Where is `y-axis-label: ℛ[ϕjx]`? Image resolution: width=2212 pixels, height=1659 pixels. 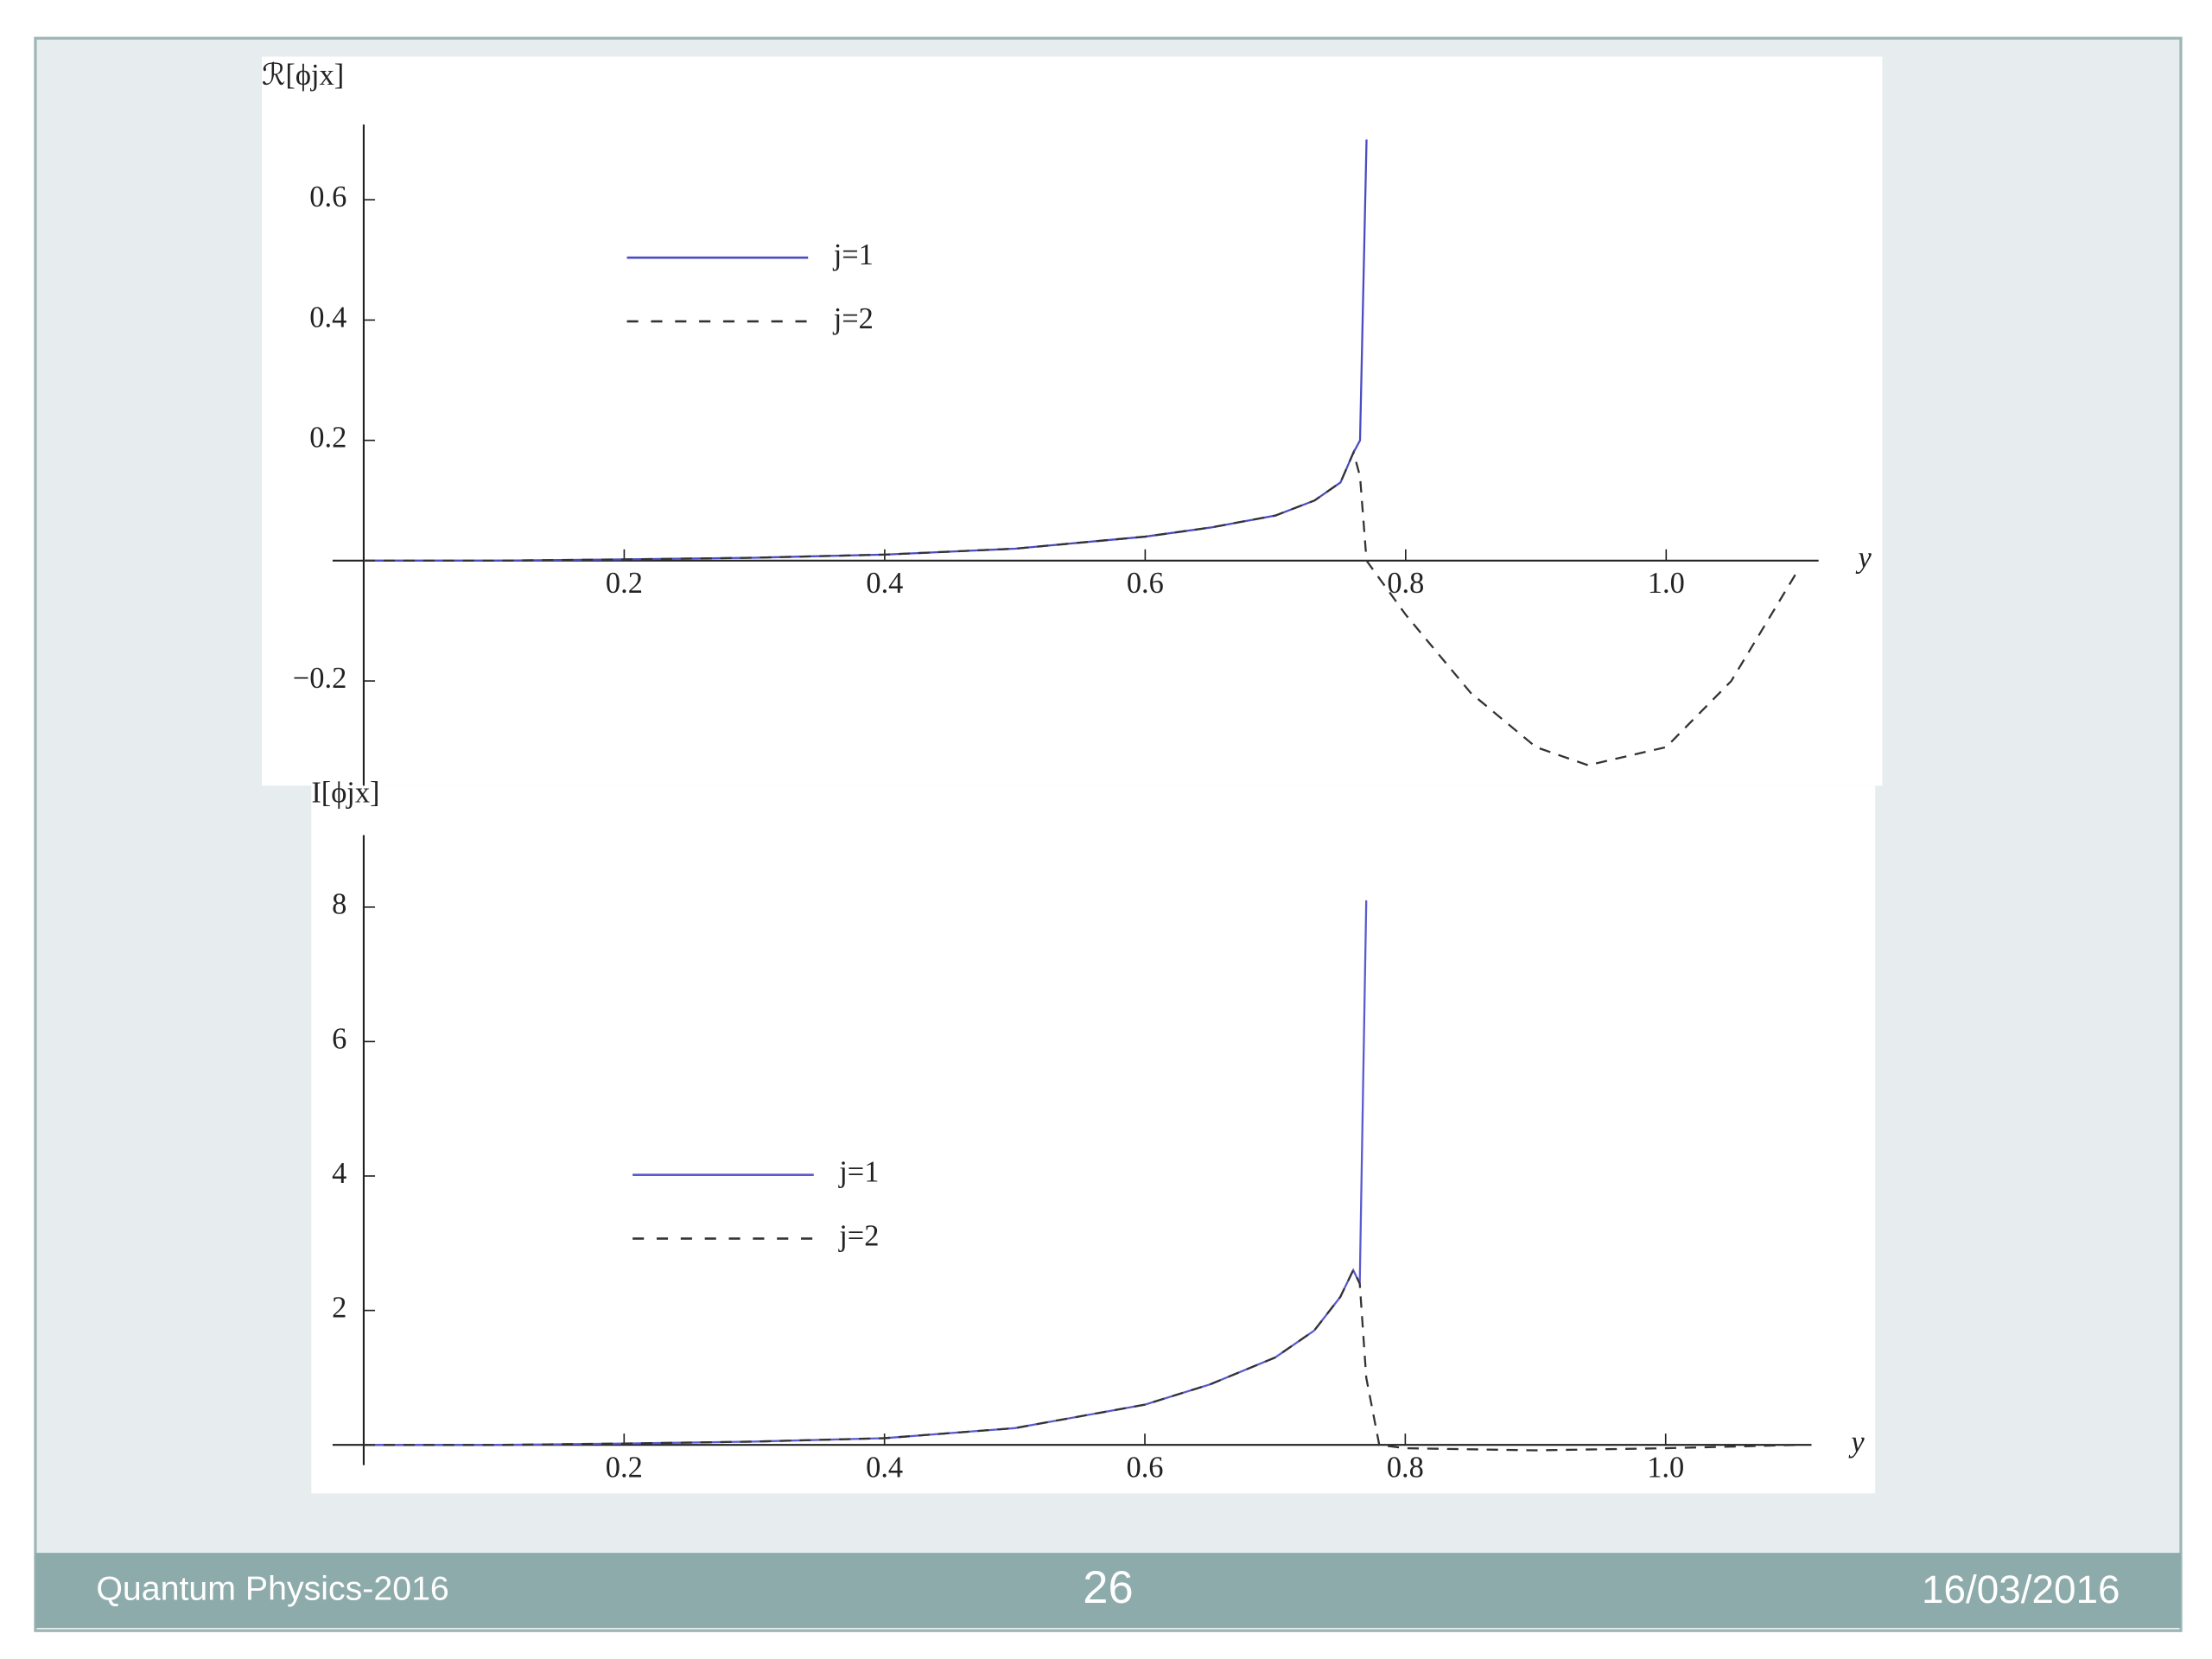
y-axis-label: ℛ[ϕjx] is located at coordinates (303, 75).